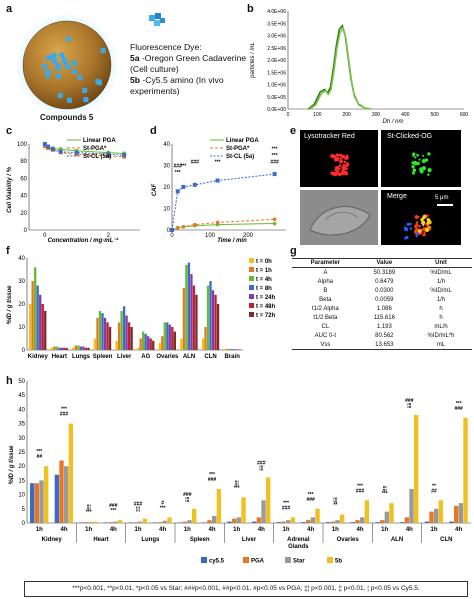 Image resolution: width=474 pixels, height=599 pixels. I want to click on panel-f-legend-label: t = 0h, so click(264, 262).